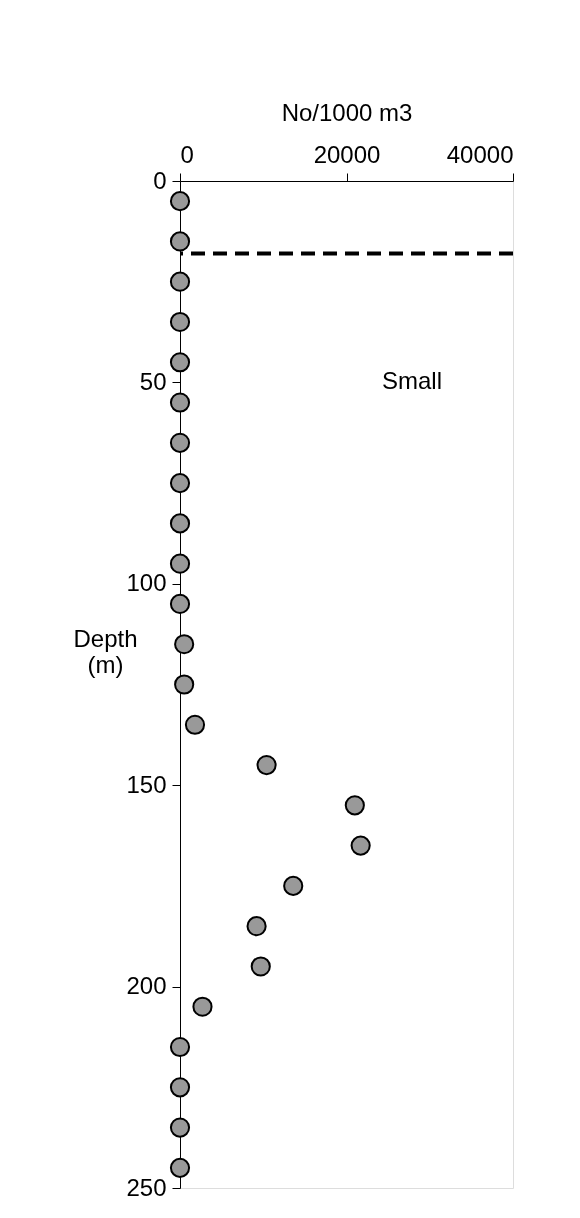 This screenshot has width=580, height=1218. I want to click on x-tick-label: 0, so click(187, 154).